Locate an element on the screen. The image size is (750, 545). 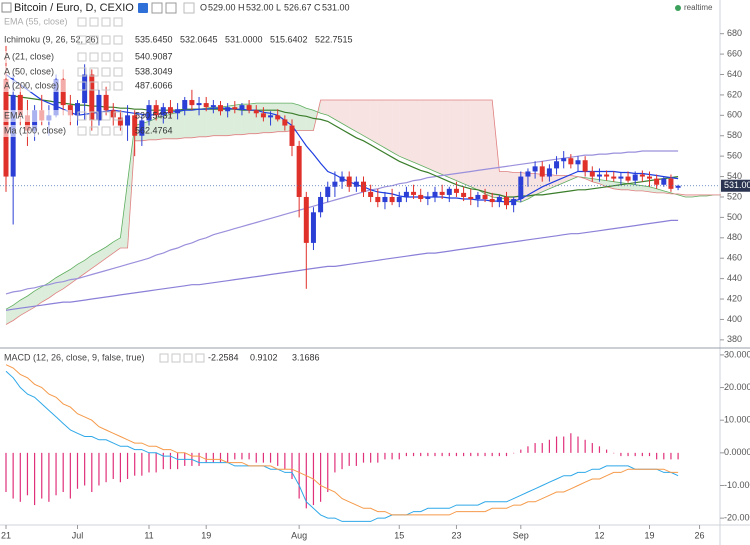
close-icon is located at coordinates (171, 8).